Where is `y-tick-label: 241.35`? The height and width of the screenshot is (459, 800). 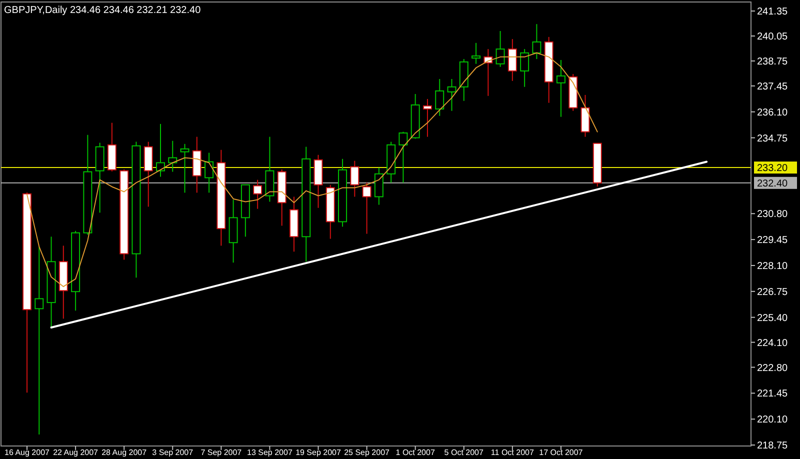
y-tick-label: 241.35 is located at coordinates (772, 12).